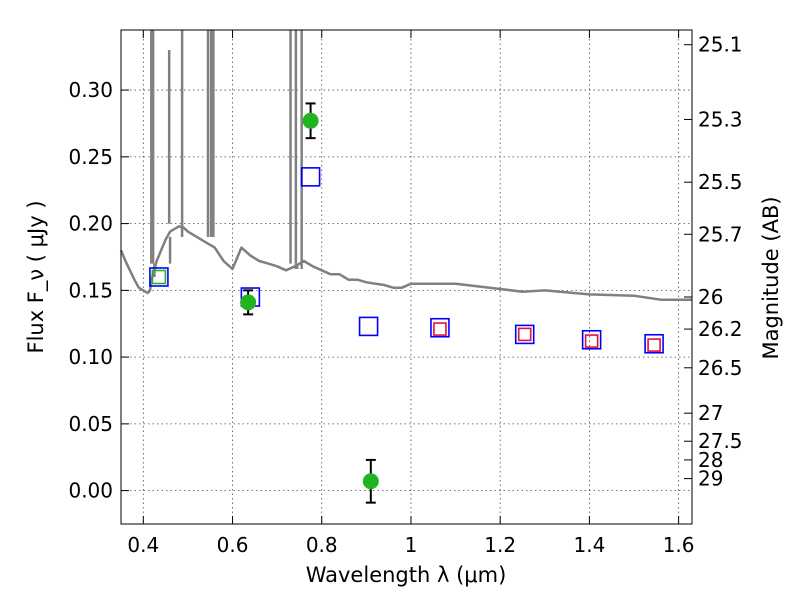 Image resolution: width=800 pixels, height=600 pixels. I want to click on y-tick-label: 0.25, so click(90, 157).